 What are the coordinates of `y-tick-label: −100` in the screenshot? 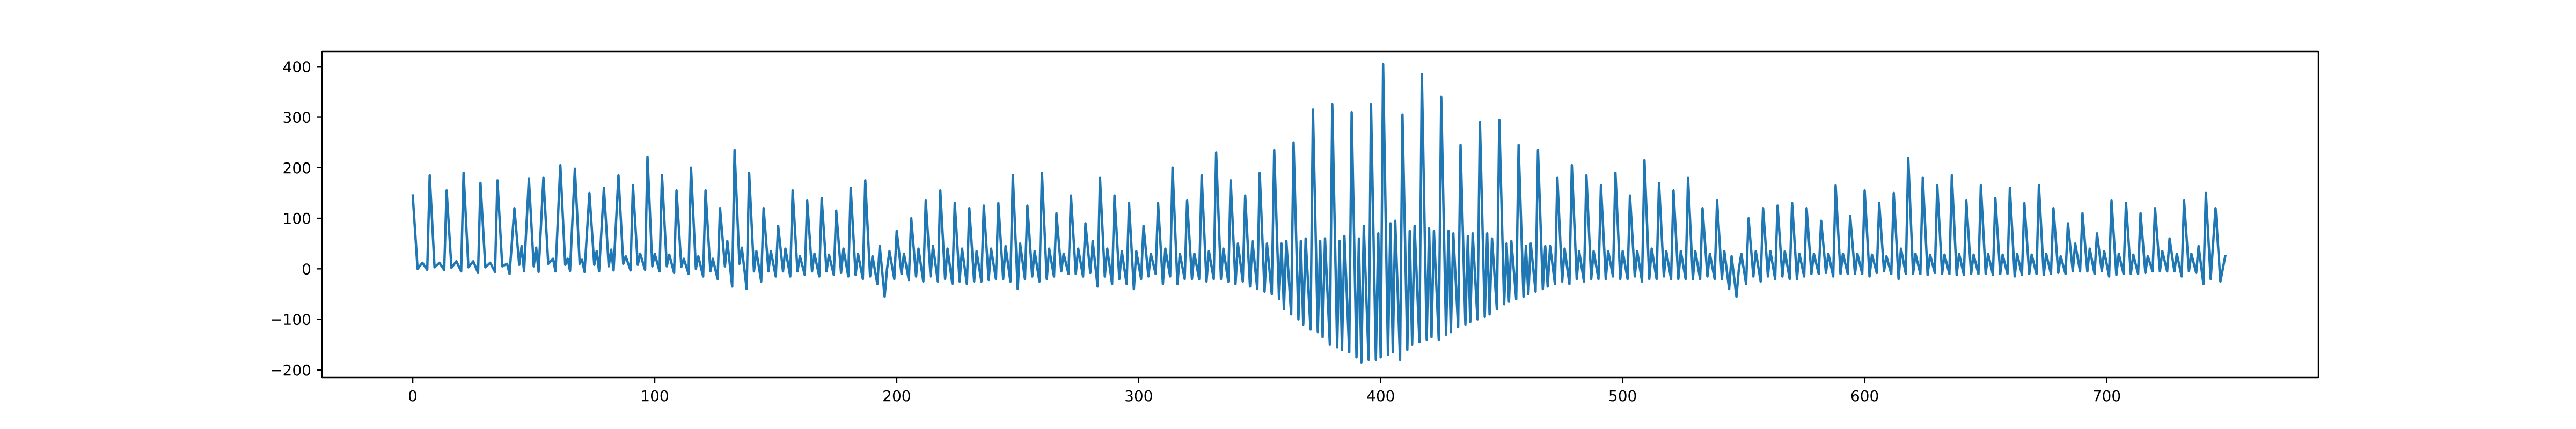 It's located at (290, 320).